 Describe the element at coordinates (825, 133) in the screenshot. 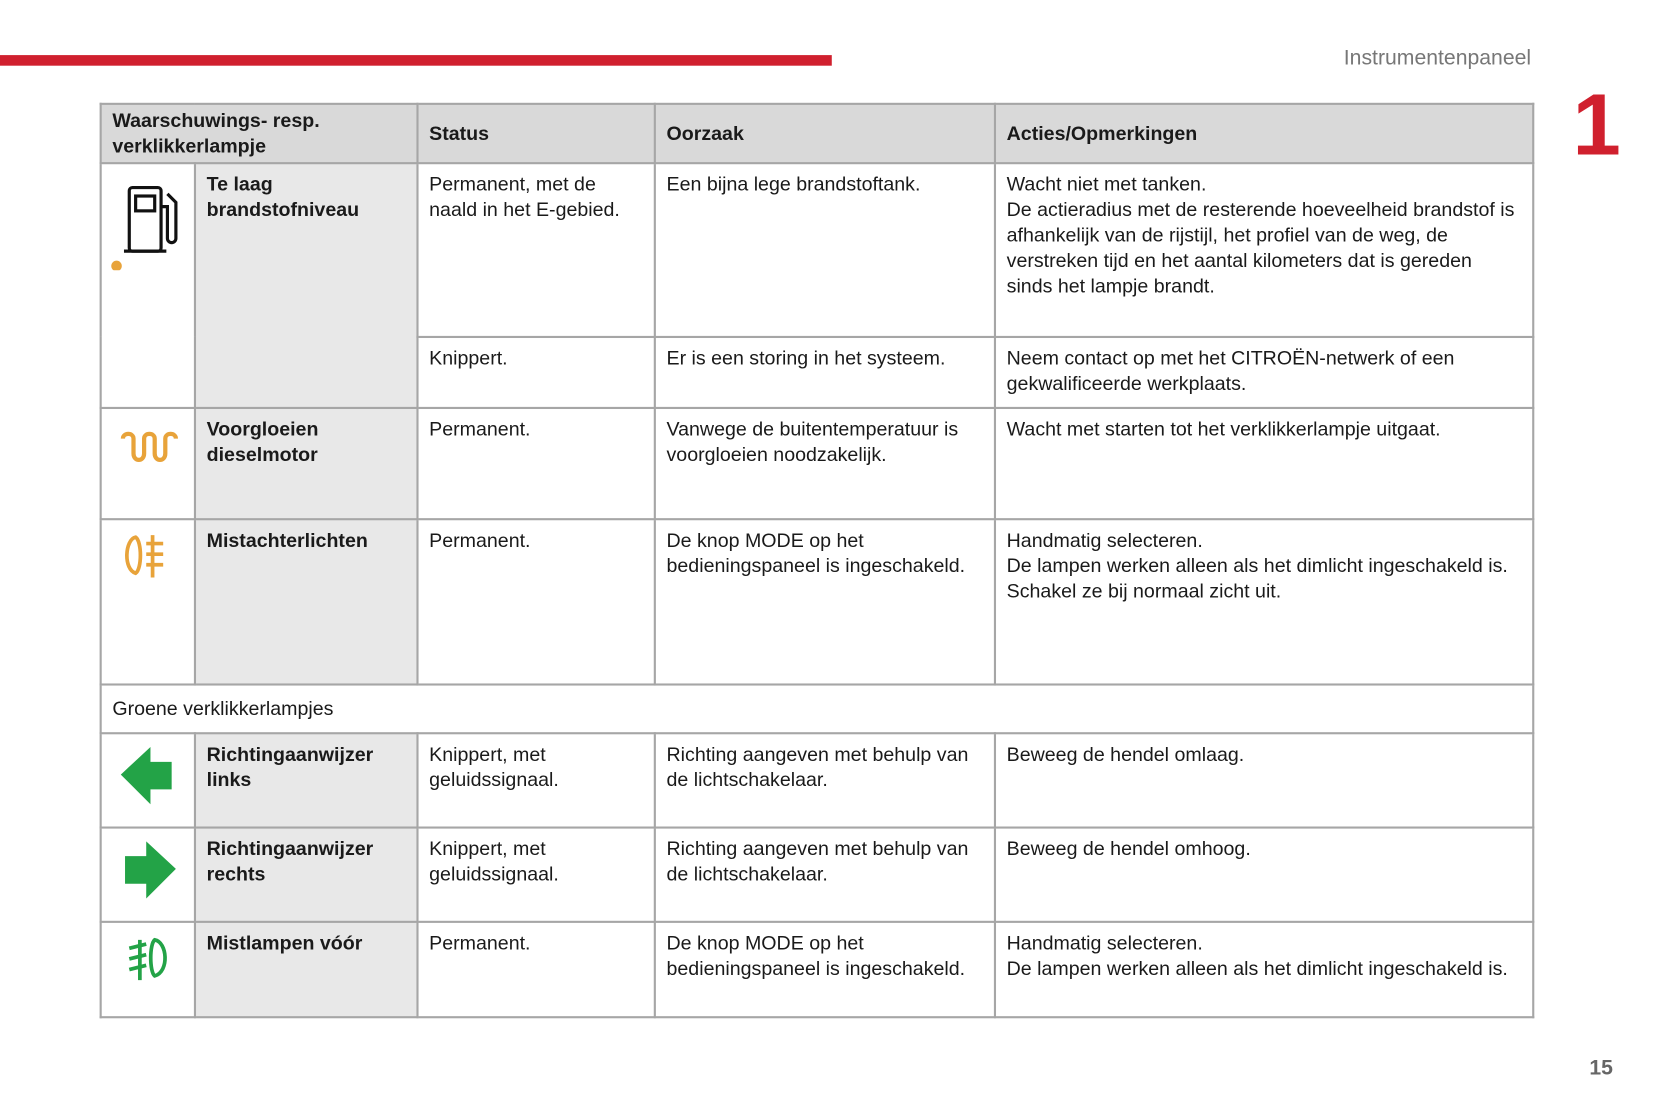

I see `column-header: Oorzaak` at that location.